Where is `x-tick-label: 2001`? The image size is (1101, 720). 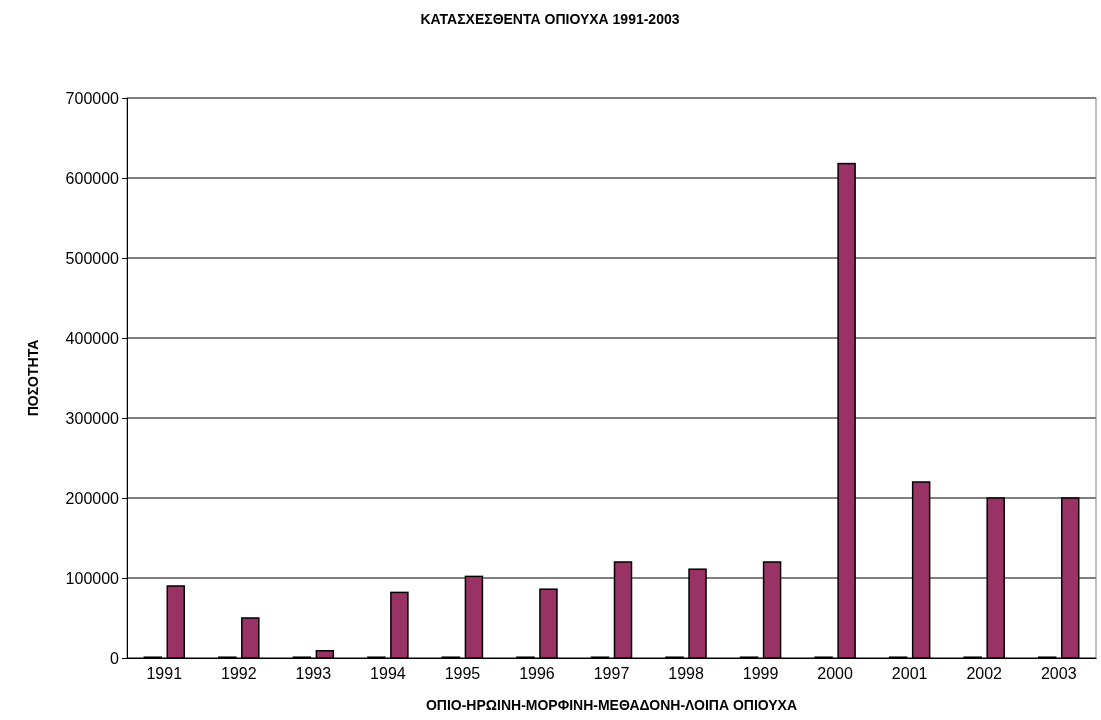 x-tick-label: 2001 is located at coordinates (909, 674).